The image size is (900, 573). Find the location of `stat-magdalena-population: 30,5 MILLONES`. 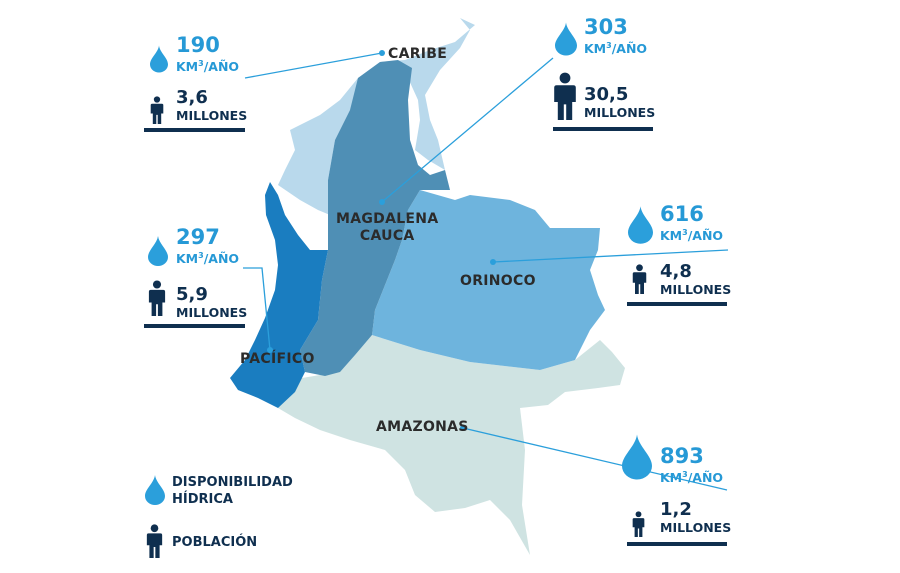

stat-magdalena-population: 30,5 MILLONES is located at coordinates (620, 102).